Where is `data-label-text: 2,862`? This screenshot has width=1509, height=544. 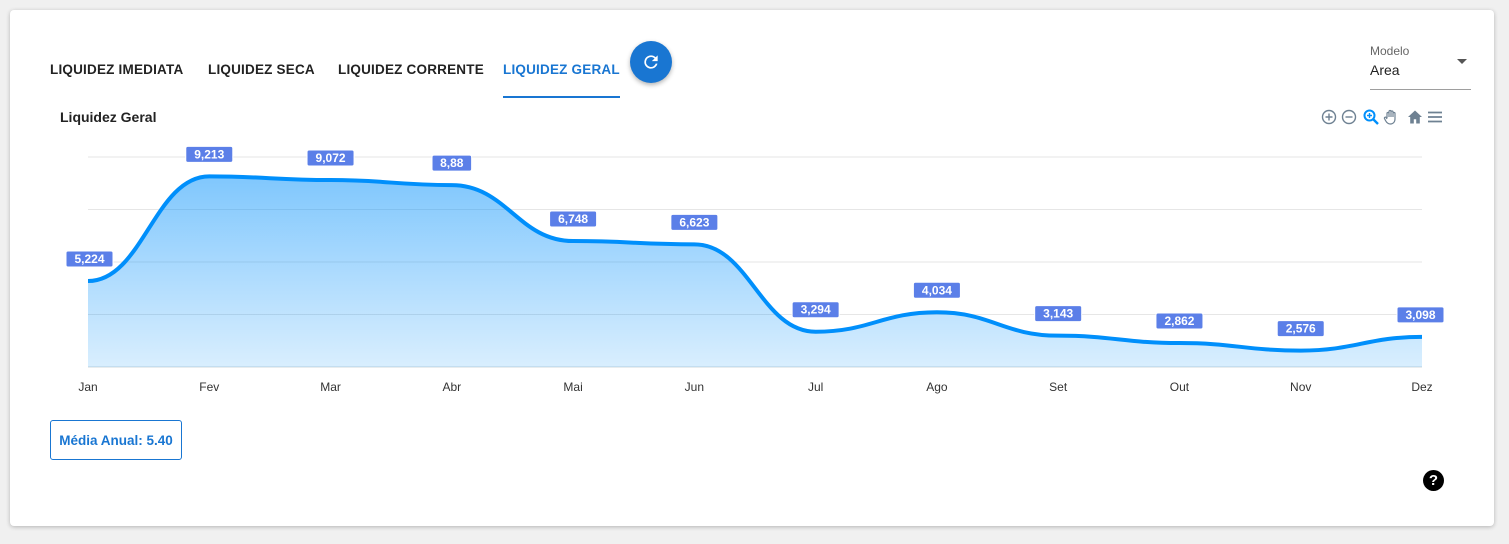 data-label-text: 2,862 is located at coordinates (1179, 321).